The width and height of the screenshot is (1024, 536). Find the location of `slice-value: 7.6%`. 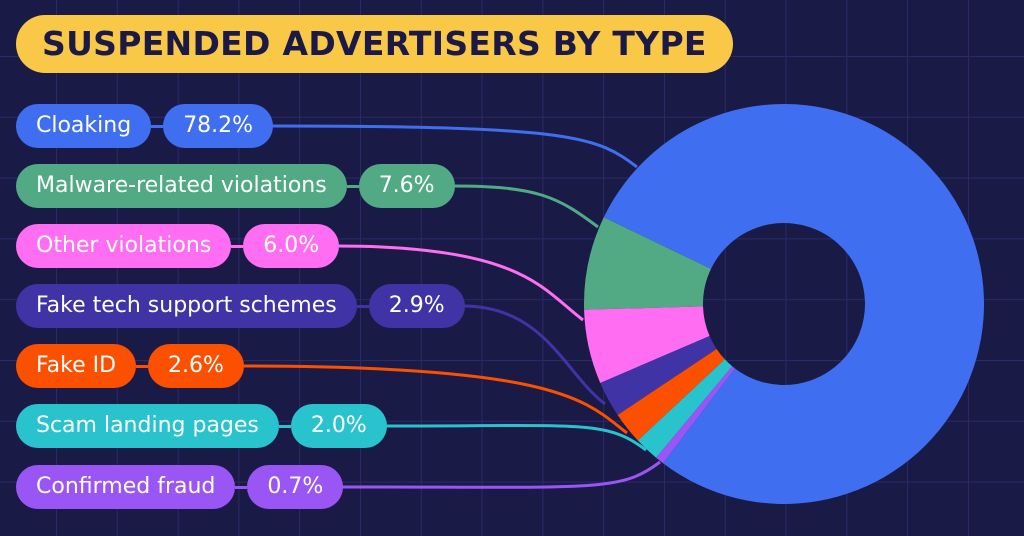

slice-value: 7.6% is located at coordinates (406, 186).